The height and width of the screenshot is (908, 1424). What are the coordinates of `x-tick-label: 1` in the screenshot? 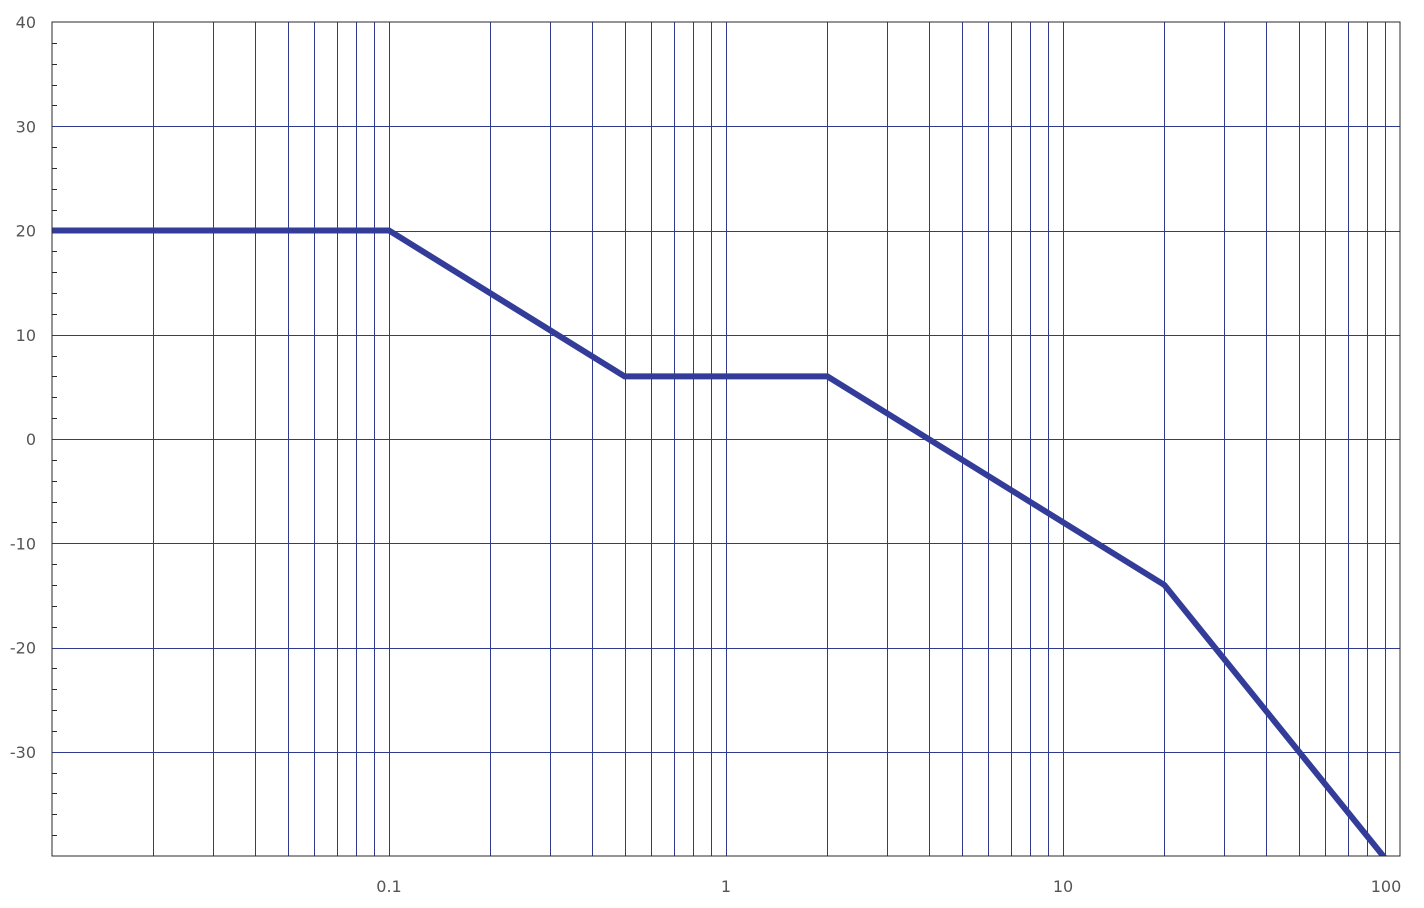 It's located at (726, 886).